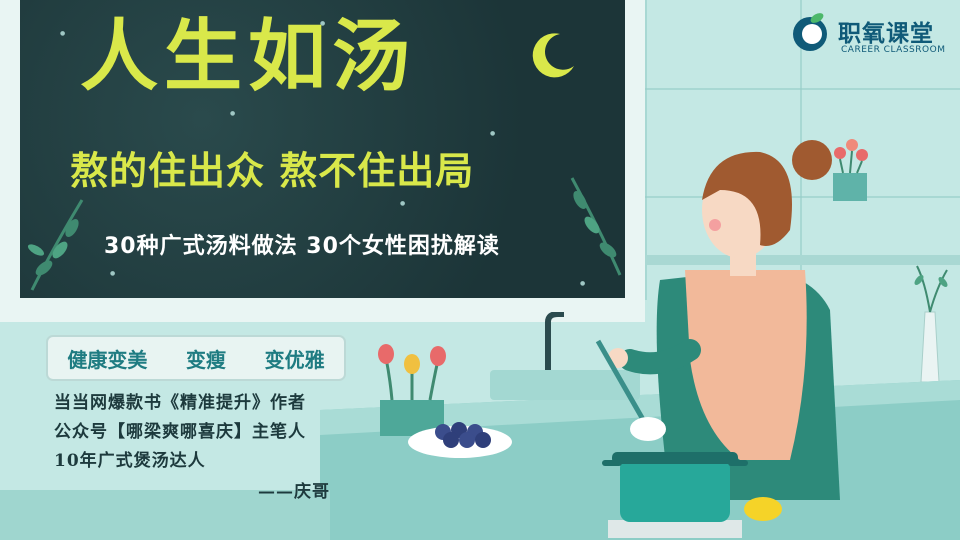 This screenshot has width=960, height=540. I want to click on moon-icon, so click(553, 55).